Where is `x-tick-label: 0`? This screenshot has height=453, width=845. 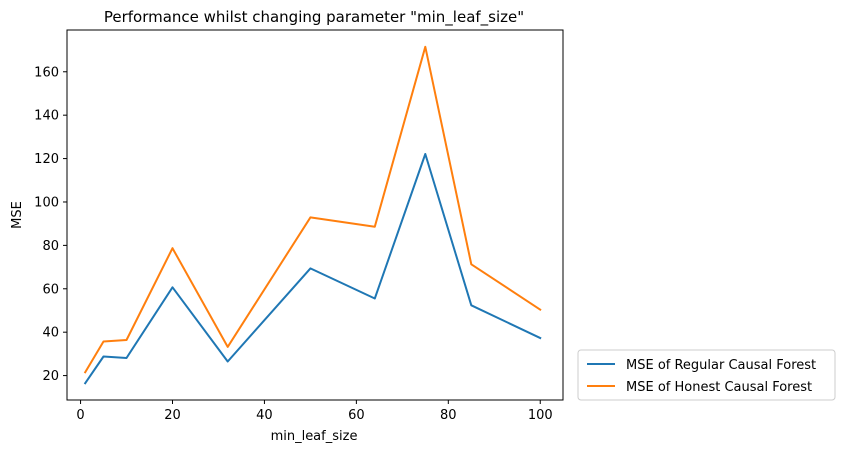
x-tick-label: 0 is located at coordinates (80, 415).